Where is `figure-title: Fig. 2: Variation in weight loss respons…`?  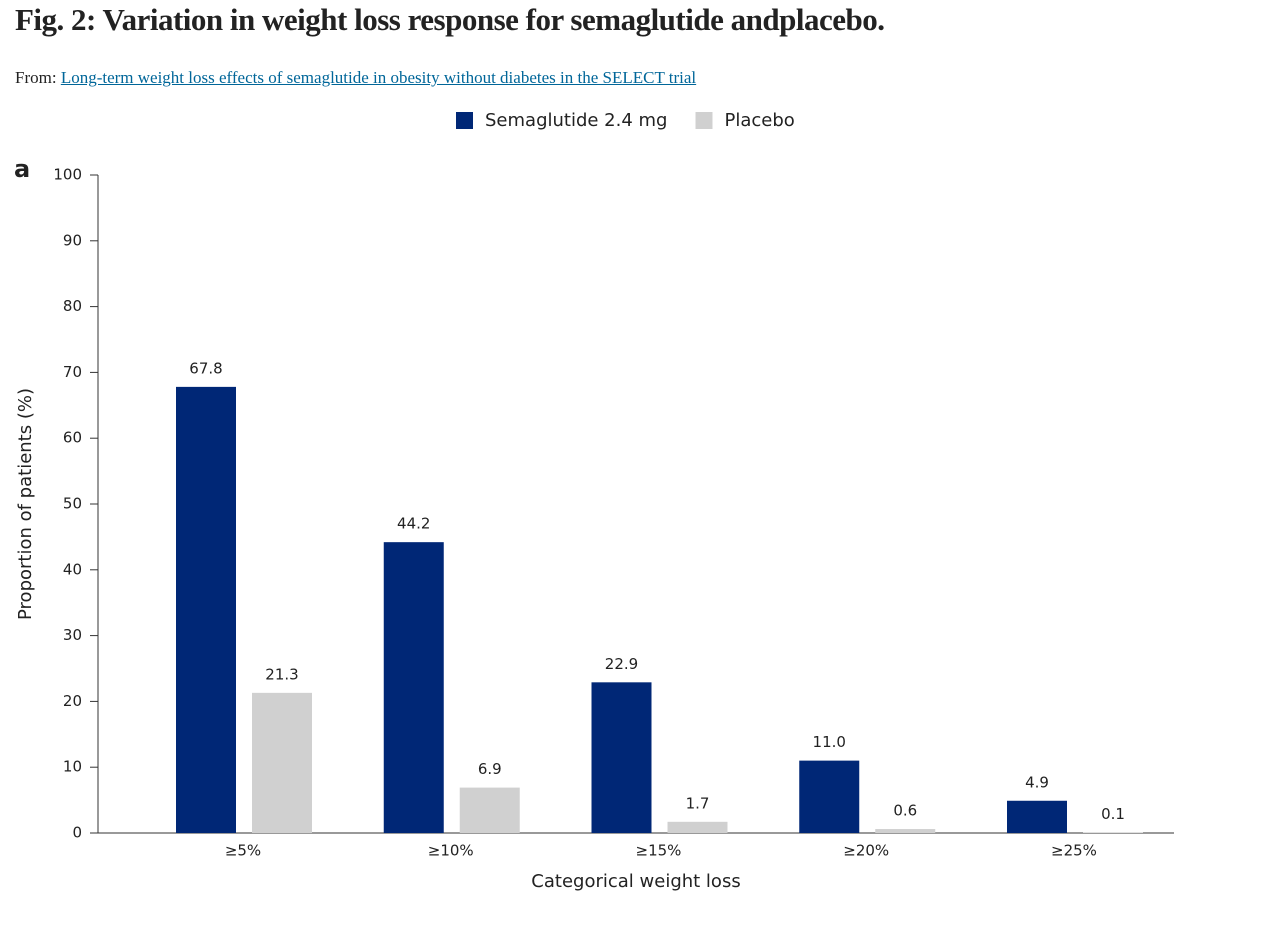 figure-title: Fig. 2: Variation in weight loss respons… is located at coordinates (450, 19).